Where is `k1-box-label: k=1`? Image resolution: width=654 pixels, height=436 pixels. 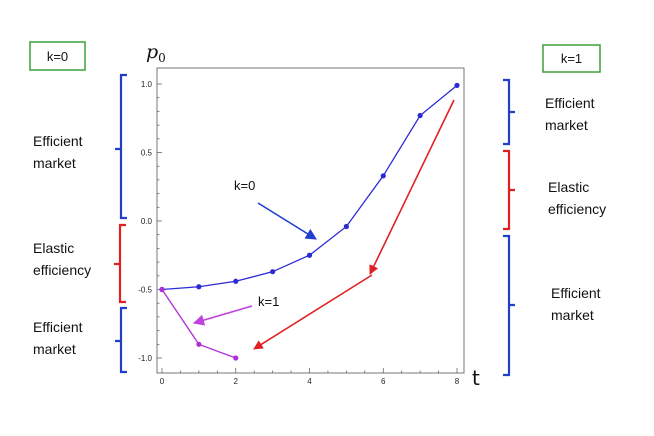
k1-box-label: k=1 is located at coordinates (571, 58).